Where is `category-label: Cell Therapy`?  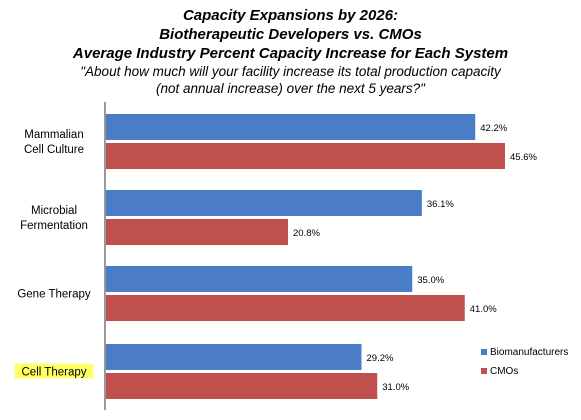
category-label: Cell Therapy is located at coordinates (54, 373).